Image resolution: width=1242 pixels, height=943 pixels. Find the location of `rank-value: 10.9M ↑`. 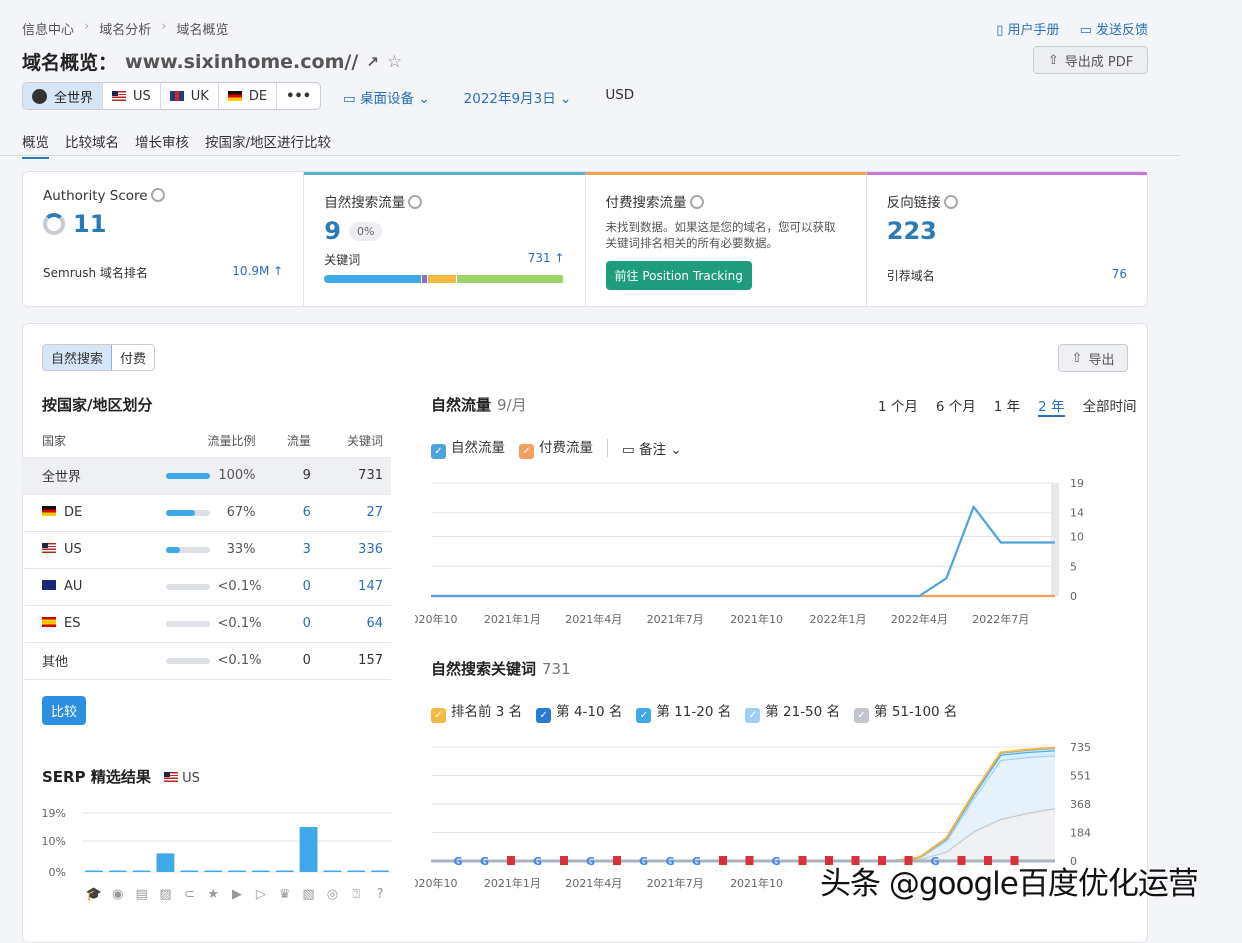

rank-value: 10.9M ↑ is located at coordinates (258, 271).